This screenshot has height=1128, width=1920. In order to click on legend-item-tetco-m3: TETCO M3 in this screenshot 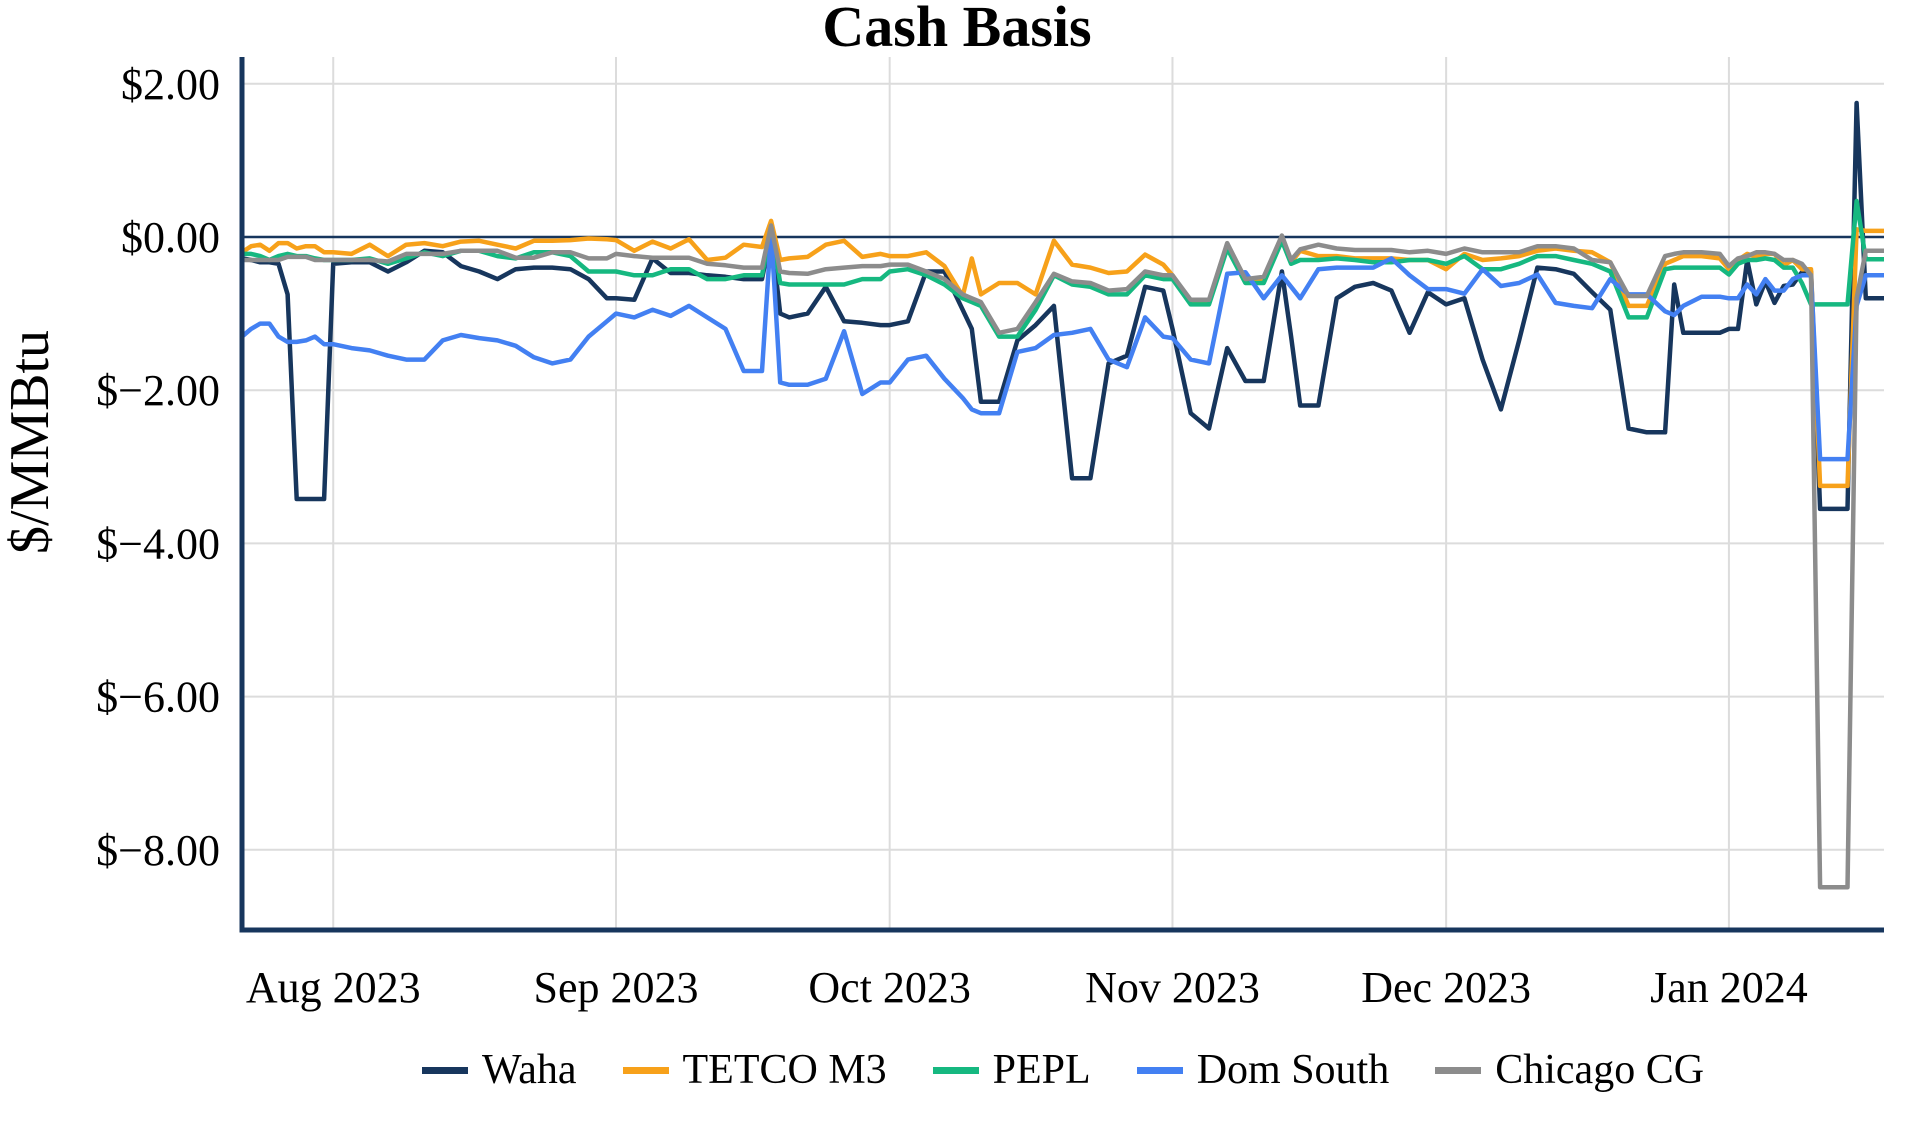, I will do `click(754, 1070)`.